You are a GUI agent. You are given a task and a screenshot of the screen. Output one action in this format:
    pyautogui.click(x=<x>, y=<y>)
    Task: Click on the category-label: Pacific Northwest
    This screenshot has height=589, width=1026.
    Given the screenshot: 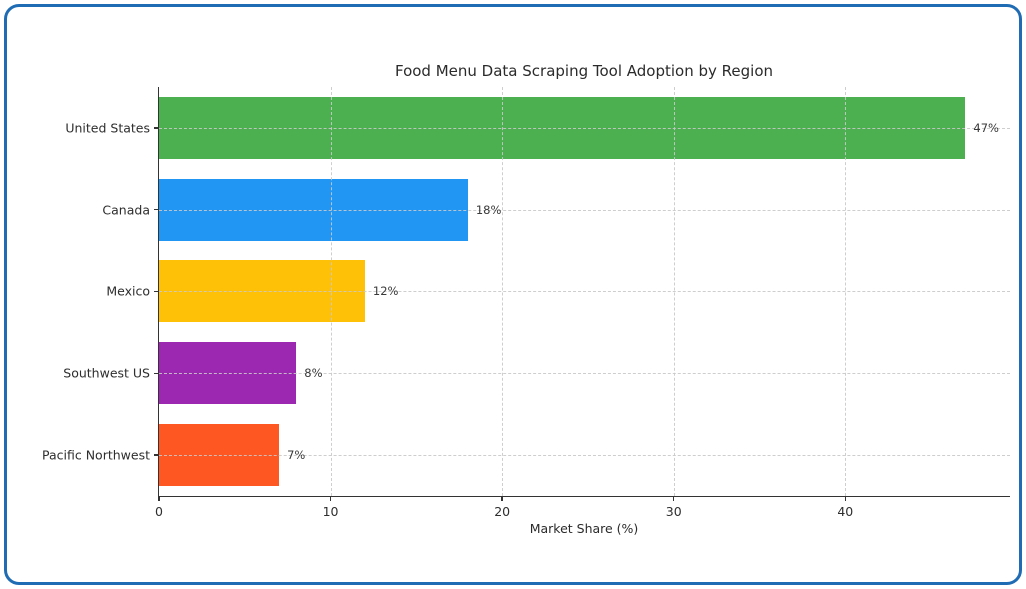 What is the action you would take?
    pyautogui.click(x=96, y=455)
    